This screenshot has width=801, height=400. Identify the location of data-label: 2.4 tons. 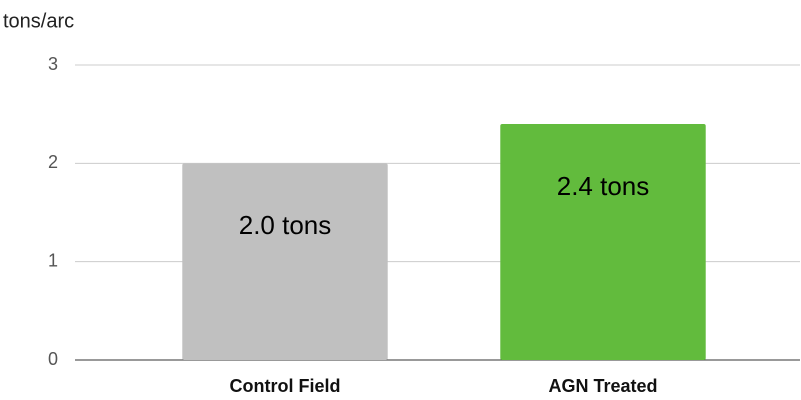
(603, 186).